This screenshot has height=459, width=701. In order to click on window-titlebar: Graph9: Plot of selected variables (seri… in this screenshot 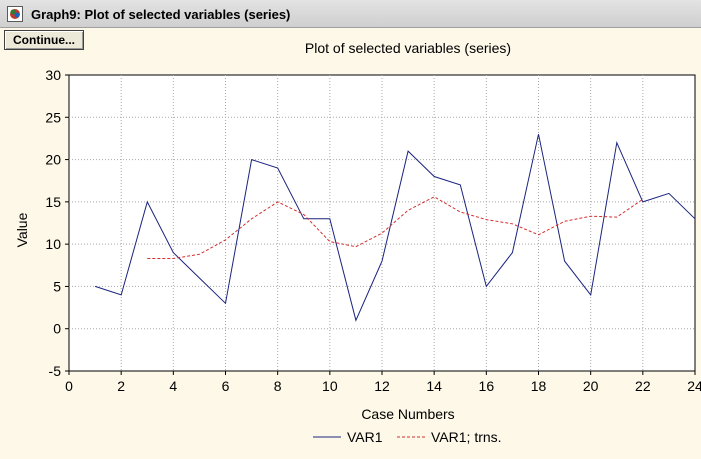, I will do `click(350, 14)`.